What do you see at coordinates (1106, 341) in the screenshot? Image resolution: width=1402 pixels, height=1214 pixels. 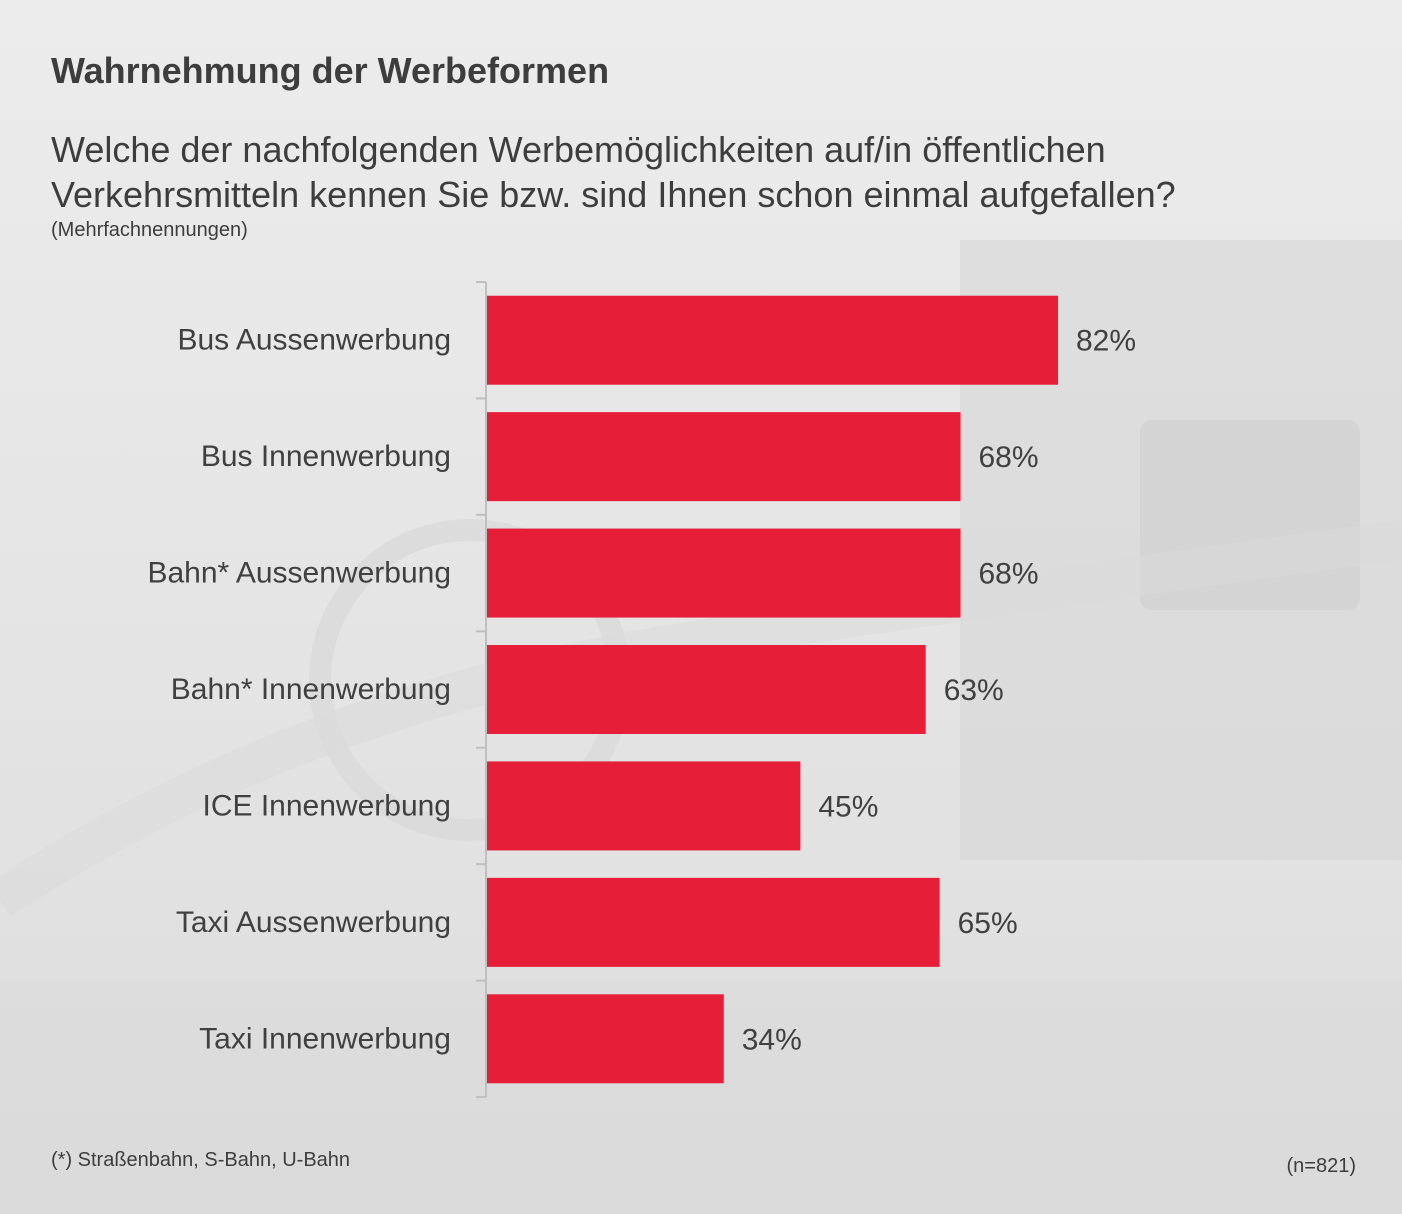 I see `value-label: 82%` at bounding box center [1106, 341].